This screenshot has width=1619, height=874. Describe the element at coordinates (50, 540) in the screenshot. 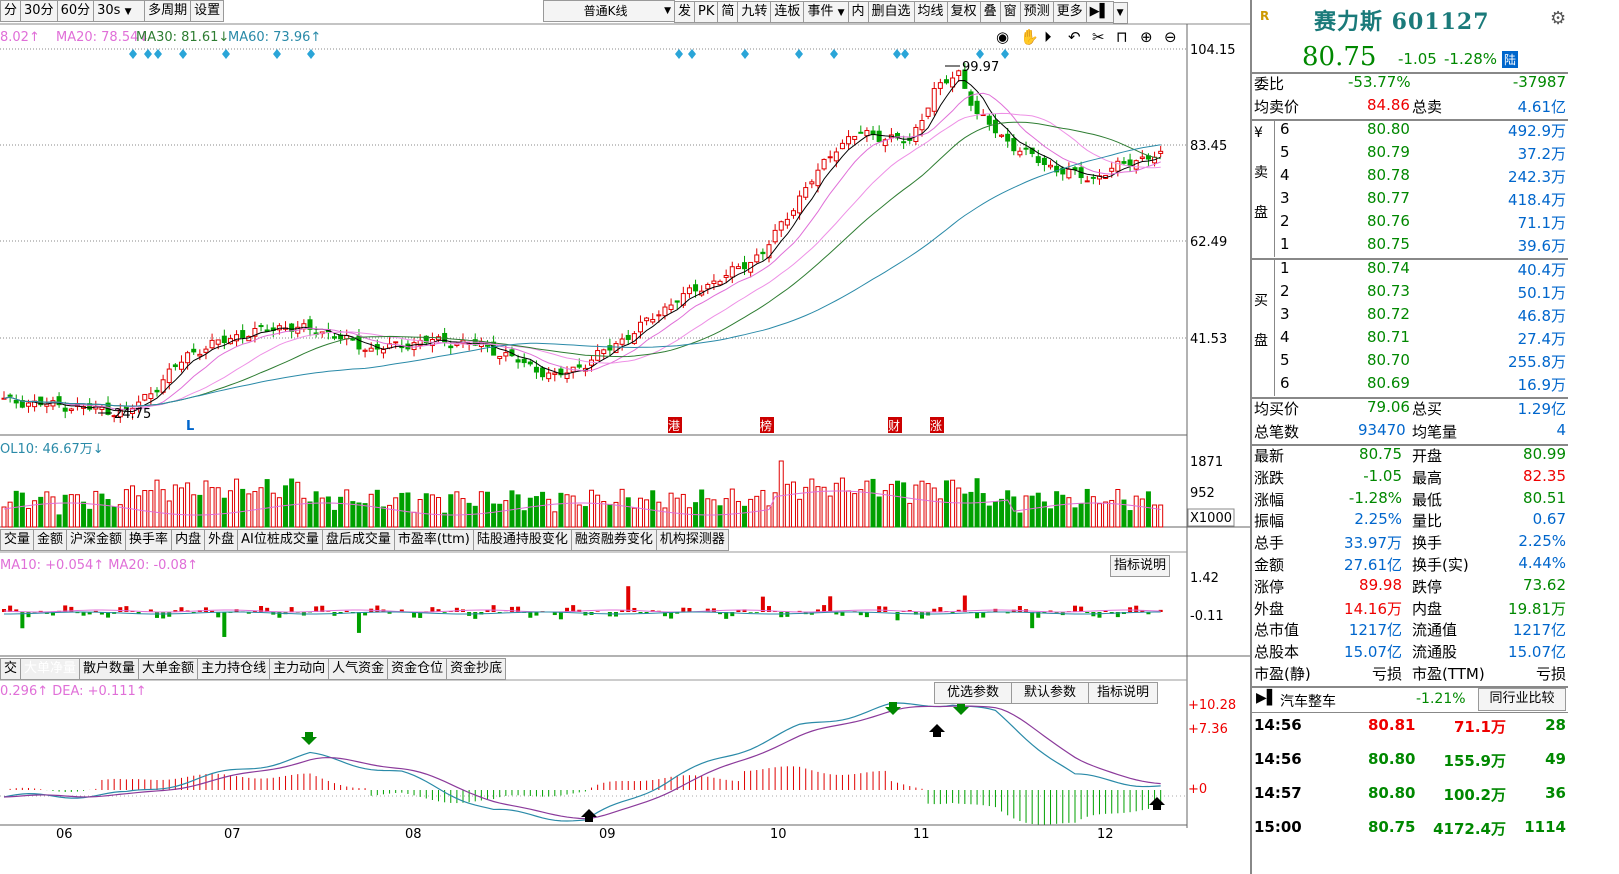

I see `indicator-tab: 金额` at that location.